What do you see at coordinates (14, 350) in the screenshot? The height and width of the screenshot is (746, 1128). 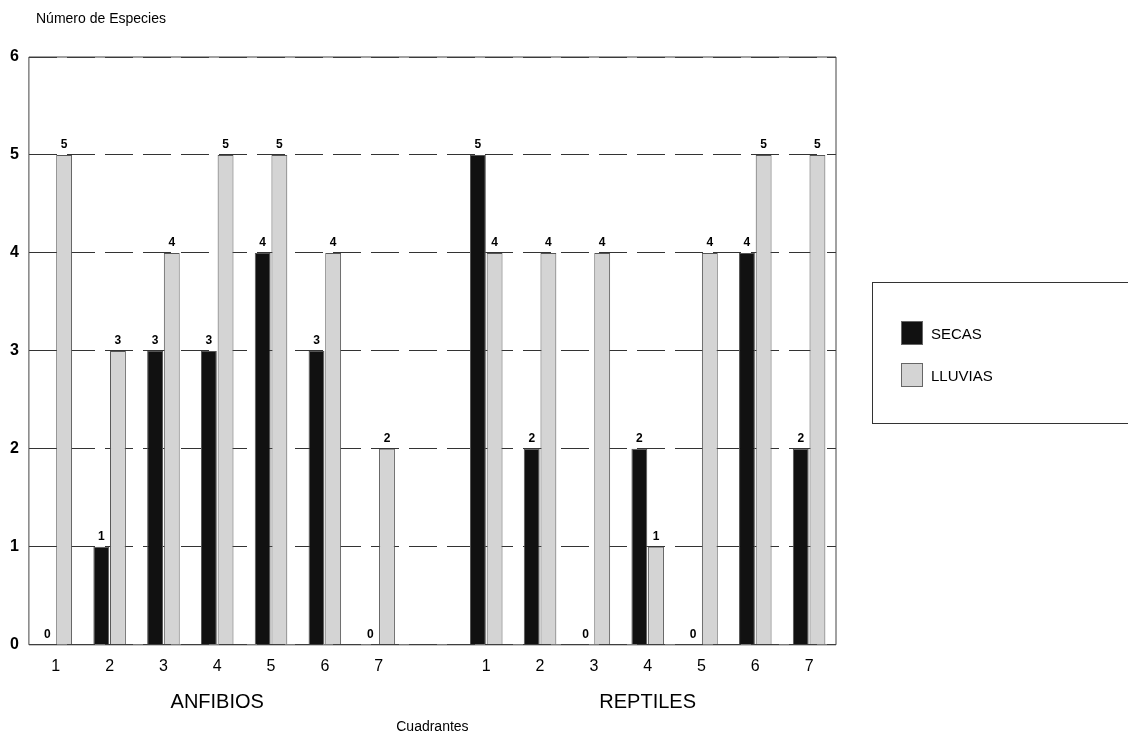 I see `y-tick-label: 3` at bounding box center [14, 350].